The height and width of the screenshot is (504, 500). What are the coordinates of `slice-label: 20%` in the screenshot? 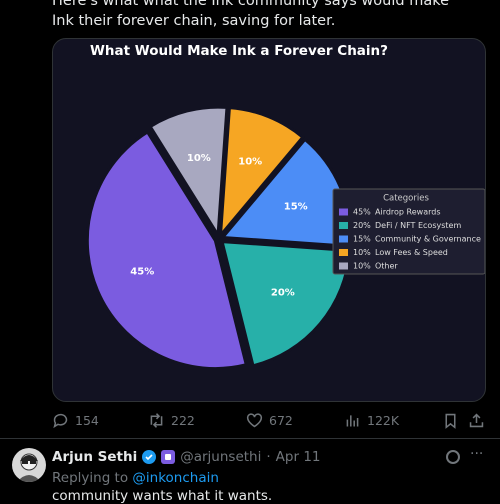 It's located at (283, 293).